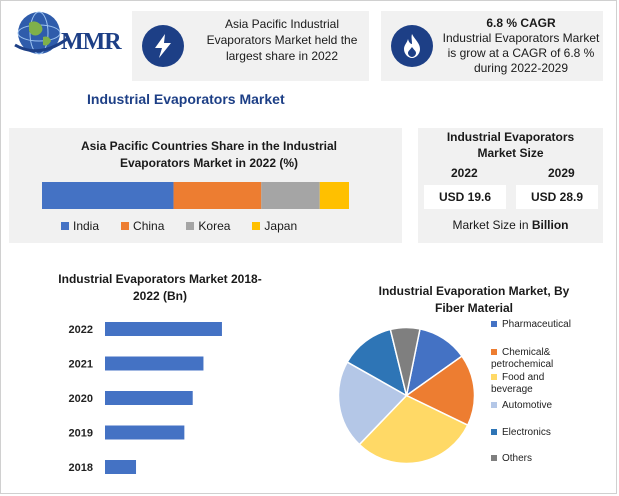 This screenshot has height=496, width=619. I want to click on market-size-note: Market Size in Billion, so click(510, 225).